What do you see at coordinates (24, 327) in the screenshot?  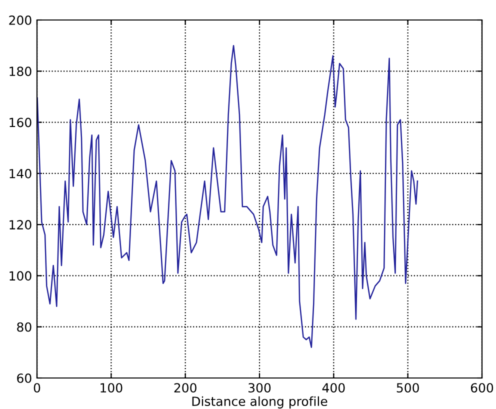 I see `y-tick-label: 80` at bounding box center [24, 327].